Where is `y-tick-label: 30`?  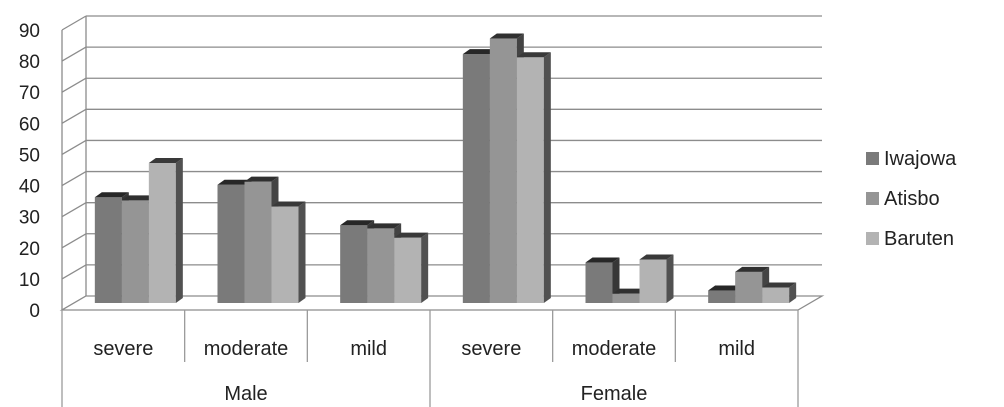 y-tick-label: 30 is located at coordinates (29, 218).